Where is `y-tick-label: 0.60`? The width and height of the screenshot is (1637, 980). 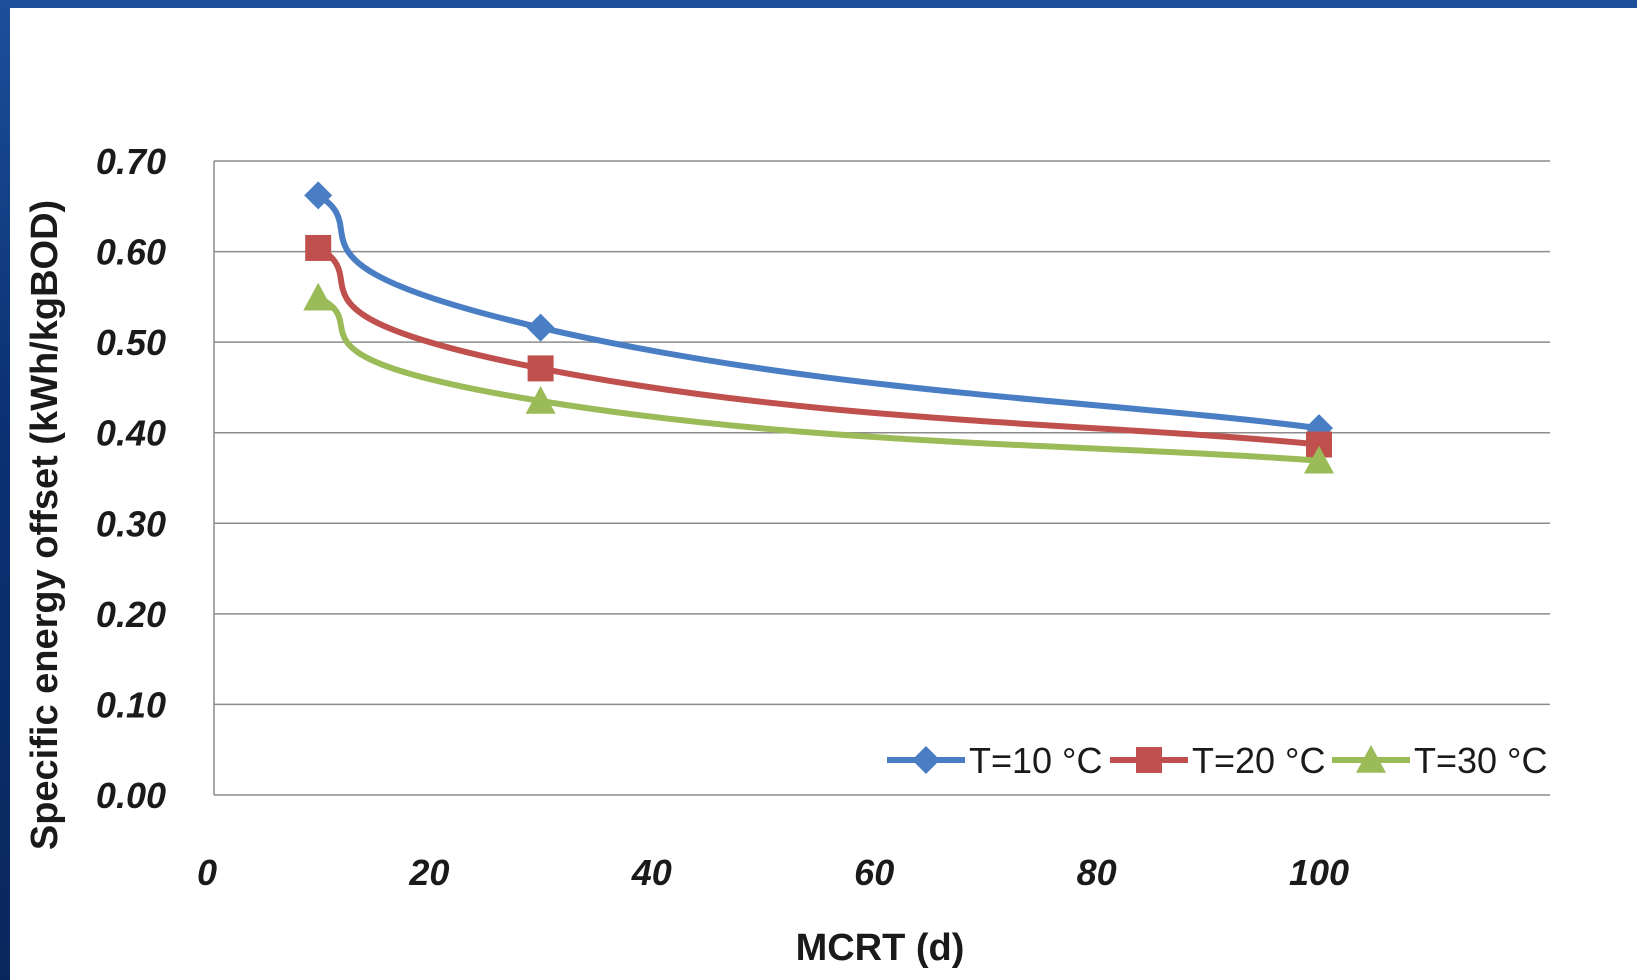 y-tick-label: 0.60 is located at coordinates (131, 252).